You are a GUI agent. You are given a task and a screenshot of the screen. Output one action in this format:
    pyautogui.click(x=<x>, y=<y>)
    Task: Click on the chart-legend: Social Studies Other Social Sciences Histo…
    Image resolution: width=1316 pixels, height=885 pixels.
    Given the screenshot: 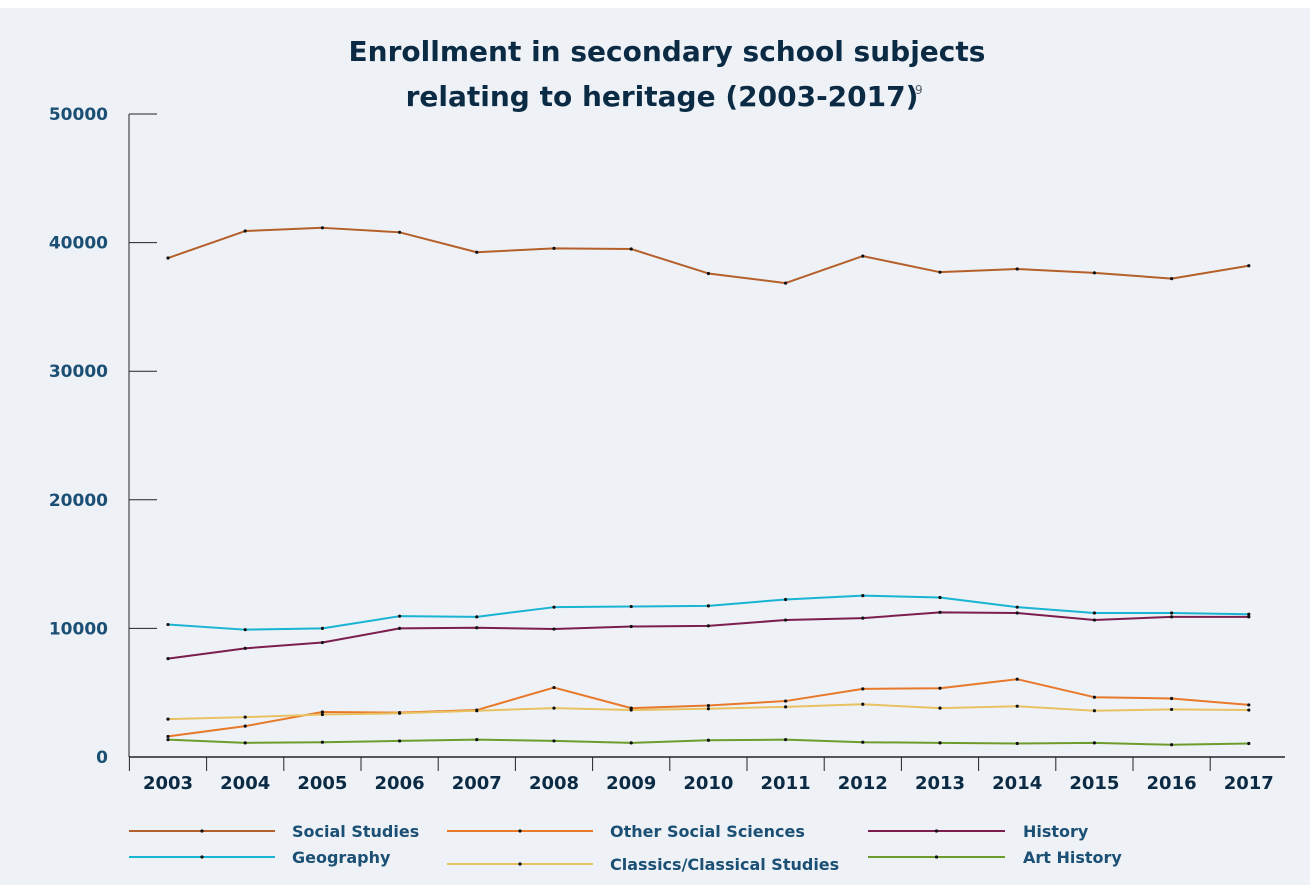 What is the action you would take?
    pyautogui.click(x=625, y=848)
    